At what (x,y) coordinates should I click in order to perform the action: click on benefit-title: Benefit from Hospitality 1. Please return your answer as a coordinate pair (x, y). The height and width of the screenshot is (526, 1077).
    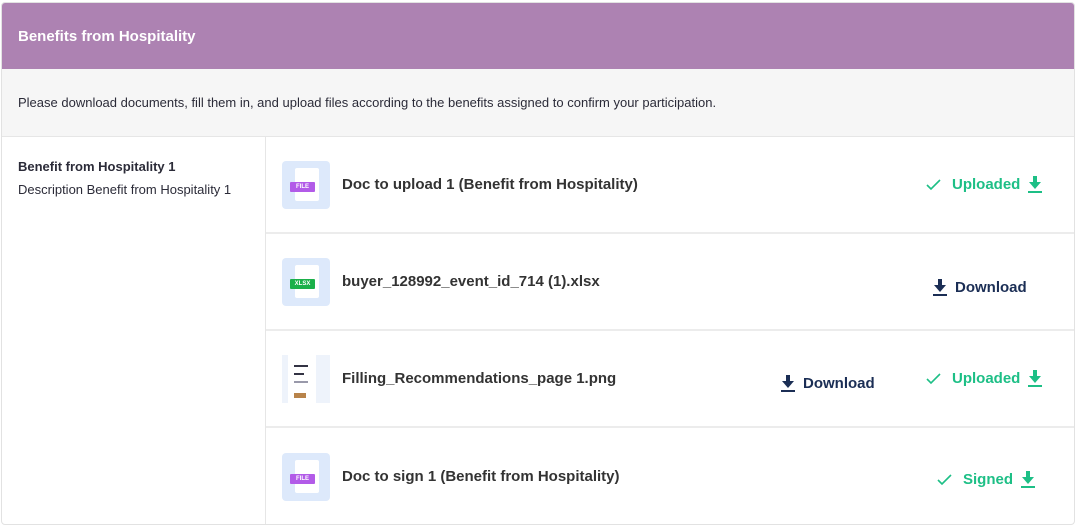
    Looking at the image, I should click on (97, 166).